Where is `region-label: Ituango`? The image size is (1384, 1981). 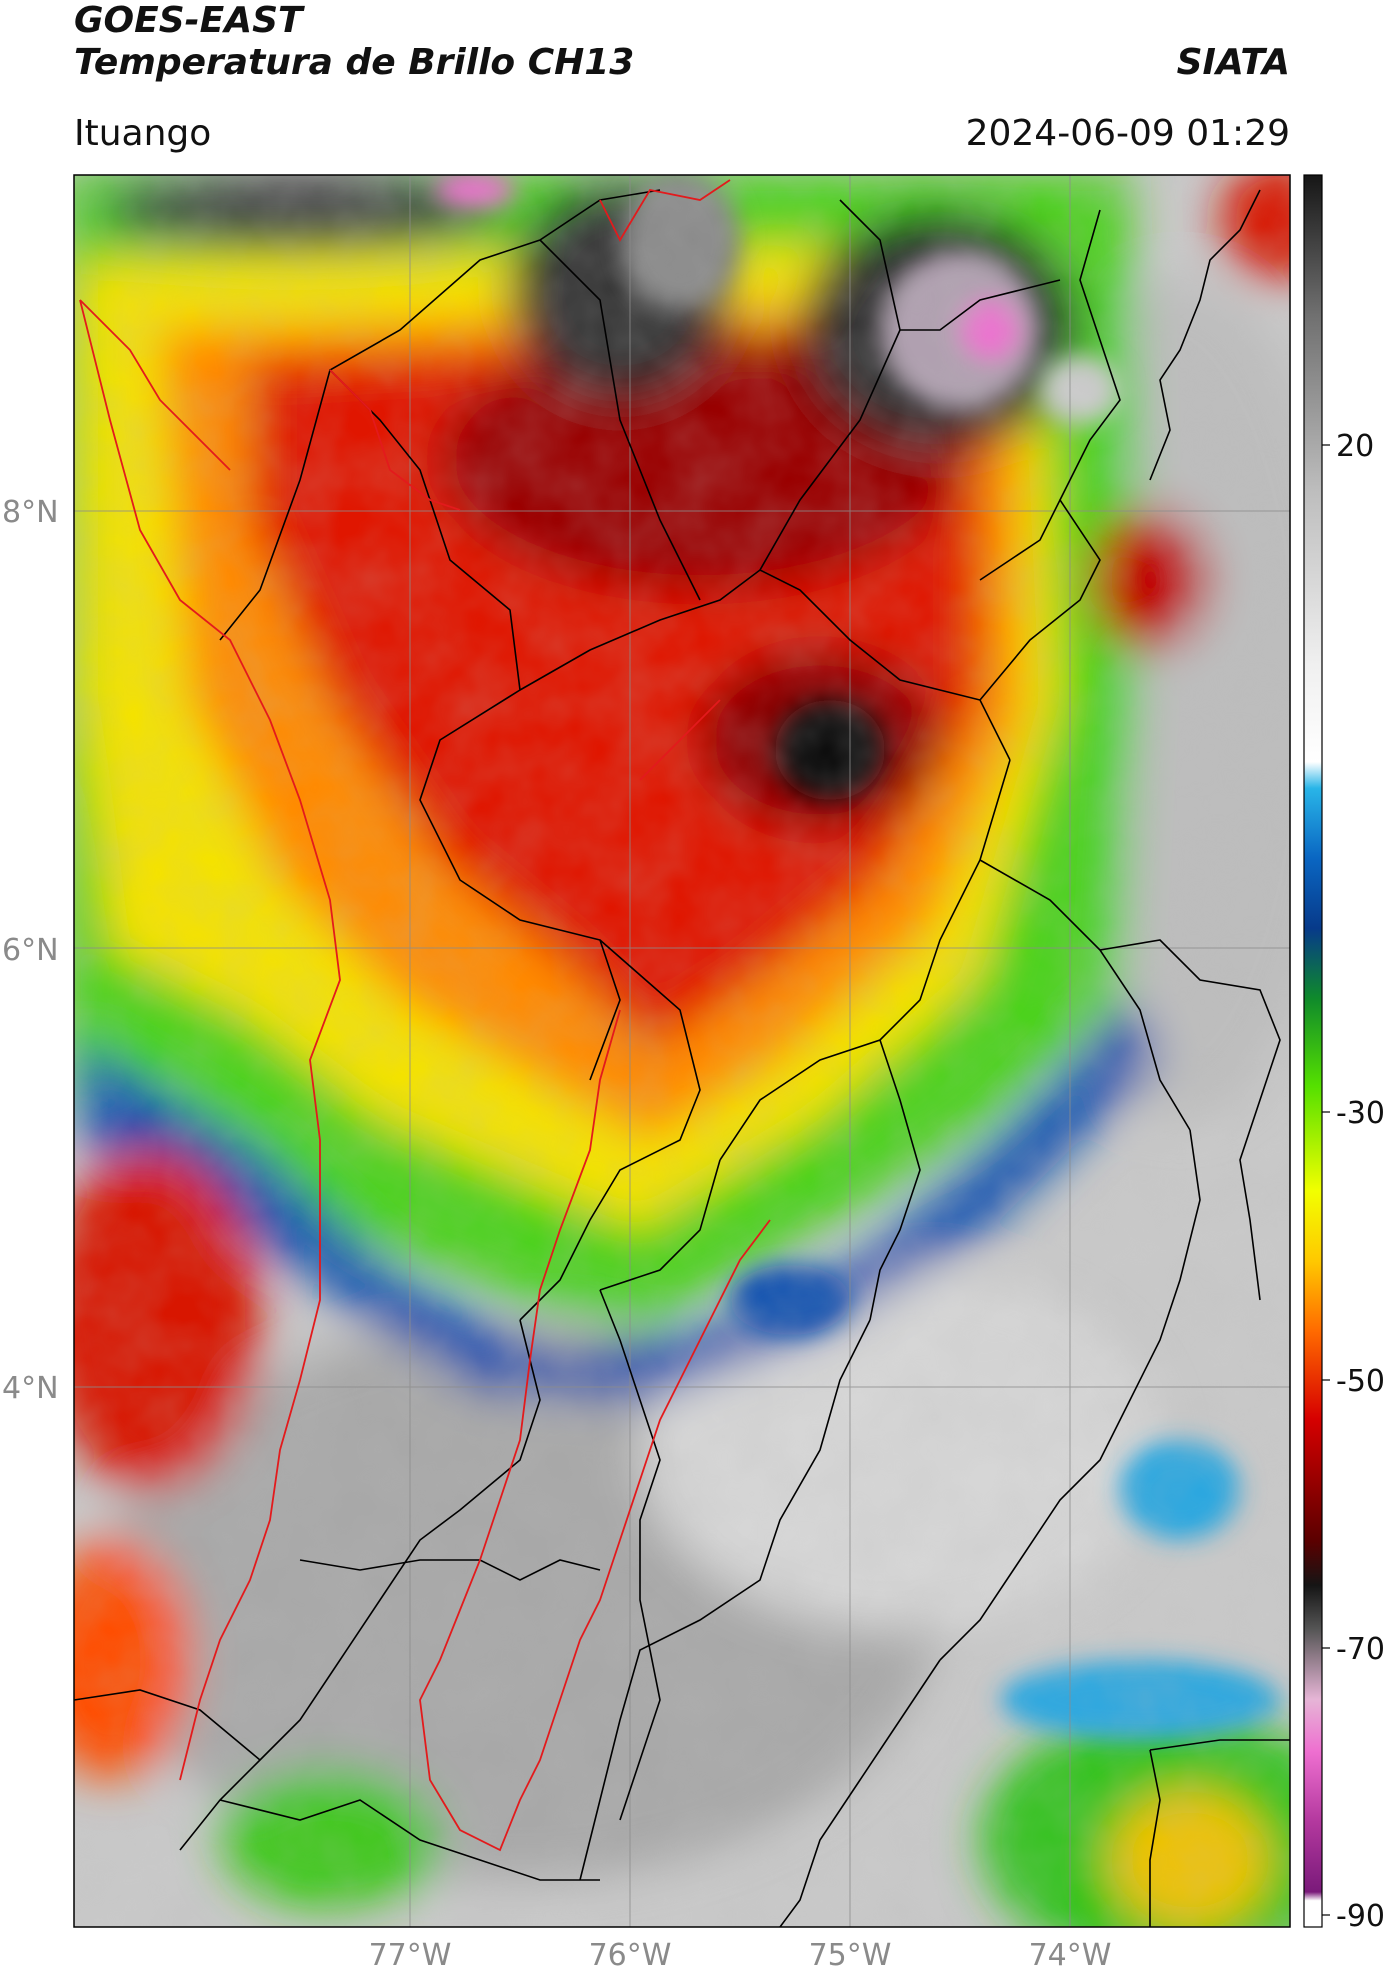 region-label: Ituango is located at coordinates (143, 133).